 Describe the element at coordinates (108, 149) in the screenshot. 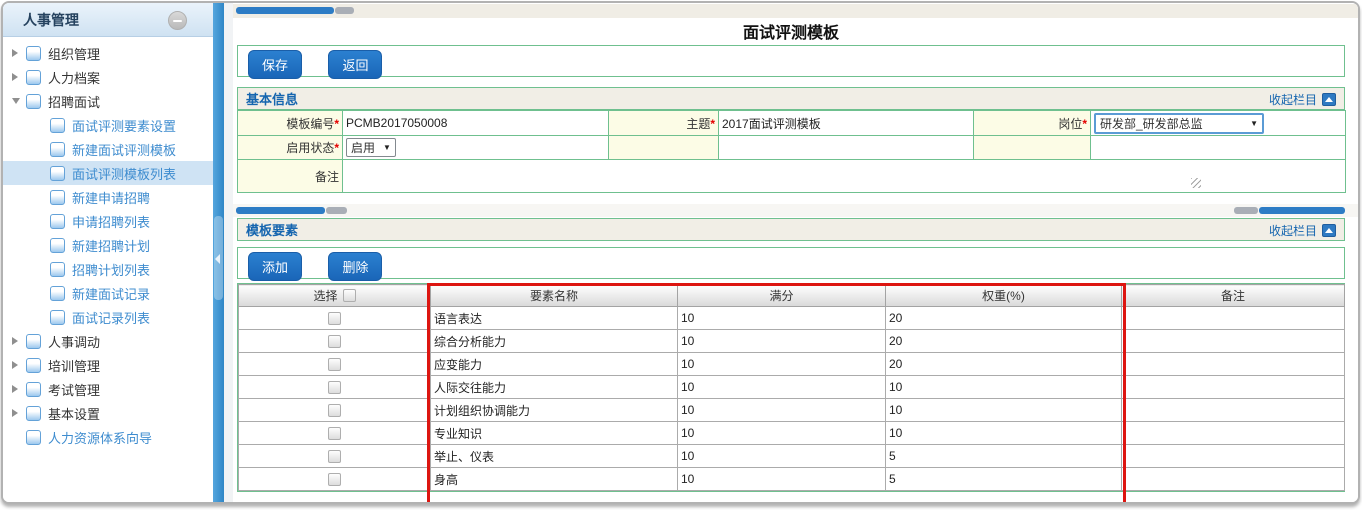

I see `sidebar-item-新建面试评测模板: 新建面试评测模板` at that location.